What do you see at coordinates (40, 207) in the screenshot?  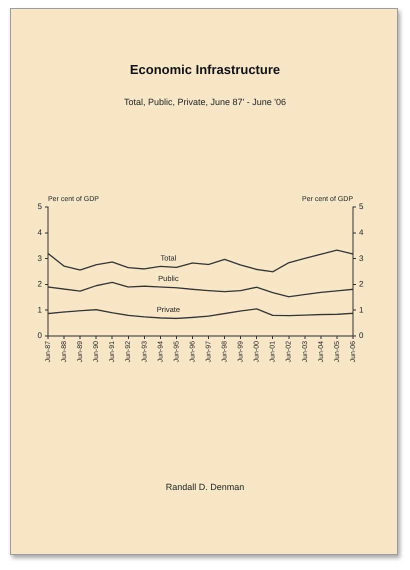 I see `y-tick-label: 5` at bounding box center [40, 207].